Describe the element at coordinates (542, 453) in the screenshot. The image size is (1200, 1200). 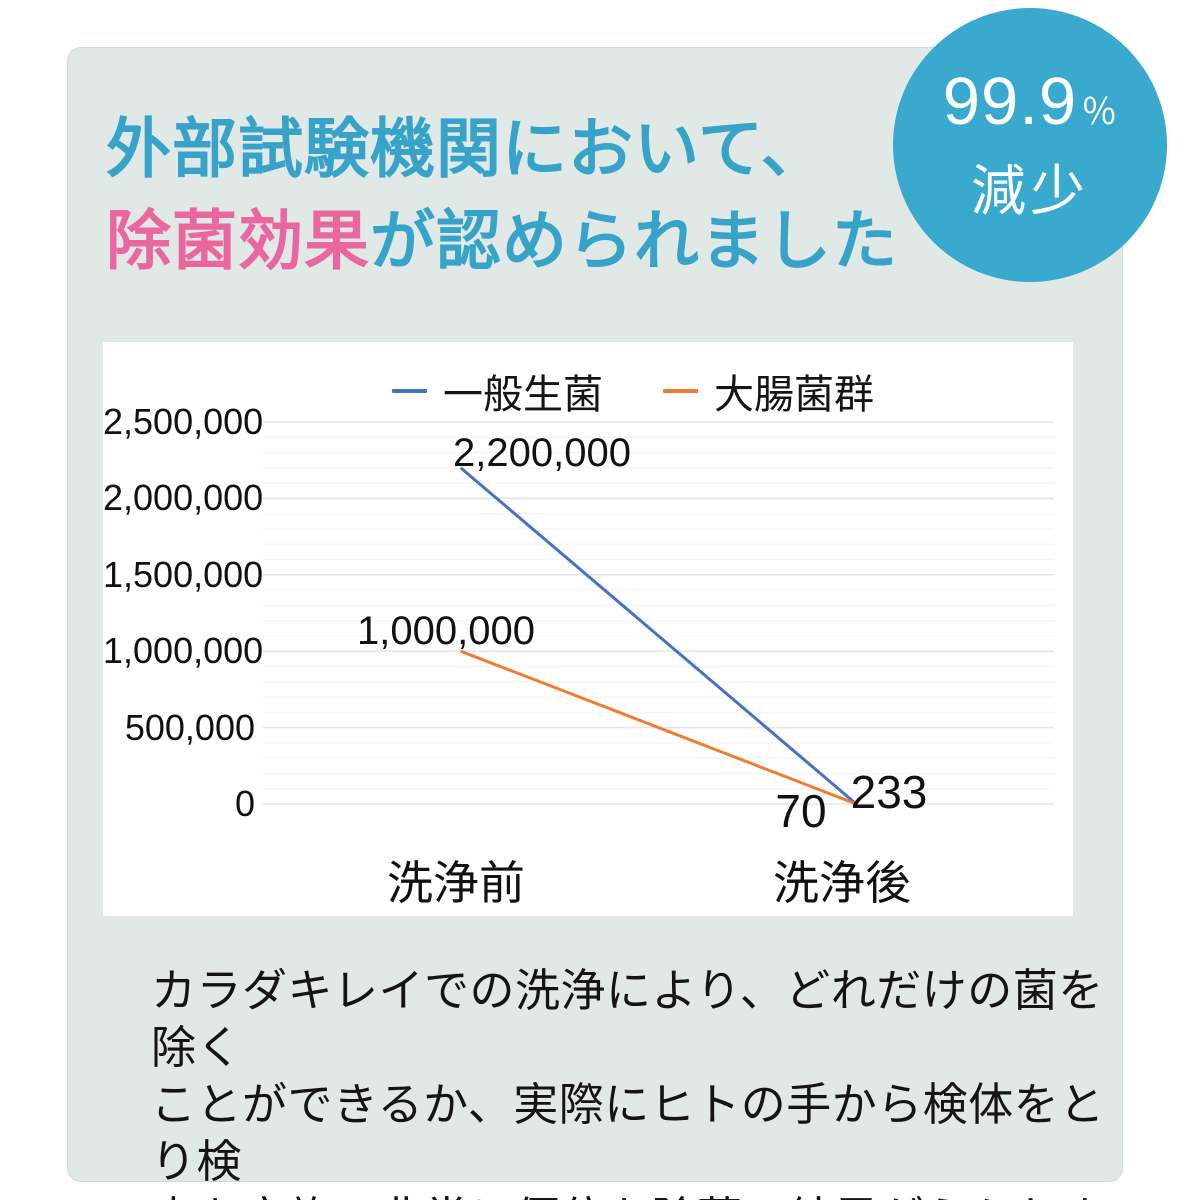
I see `data-label-general-before: 2,200,000` at that location.